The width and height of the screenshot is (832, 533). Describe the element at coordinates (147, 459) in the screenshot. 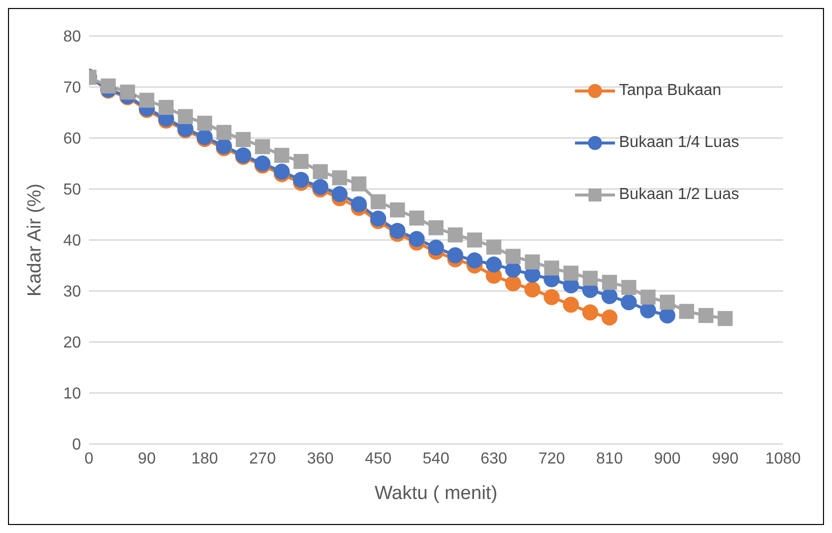

I see `x-tick-label: 90` at that location.